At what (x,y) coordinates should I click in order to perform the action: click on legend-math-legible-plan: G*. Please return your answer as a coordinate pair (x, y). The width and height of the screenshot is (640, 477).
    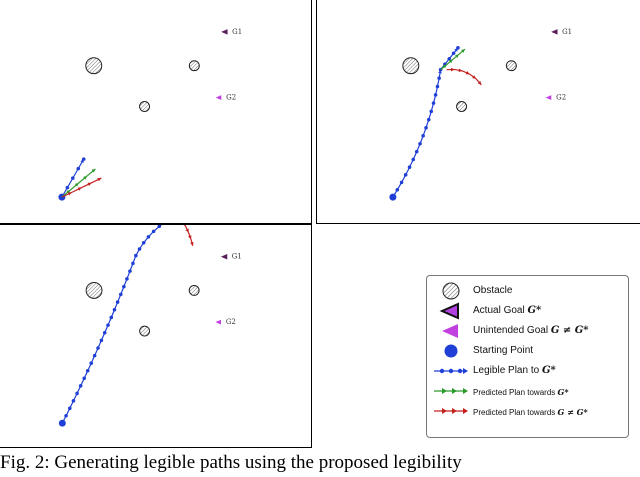
    Looking at the image, I should click on (548, 370).